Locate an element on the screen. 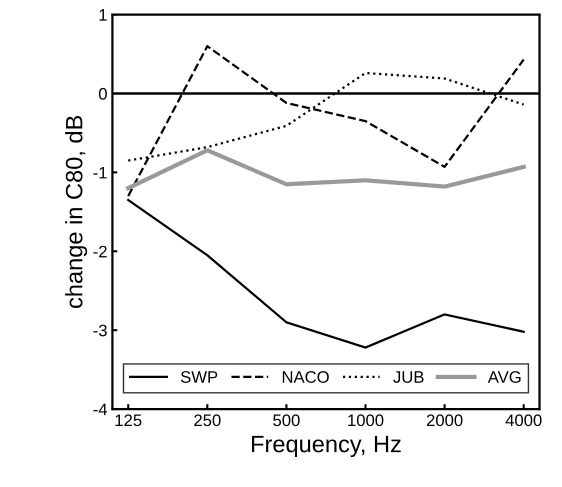  y-tick-label: -3 is located at coordinates (100, 330).